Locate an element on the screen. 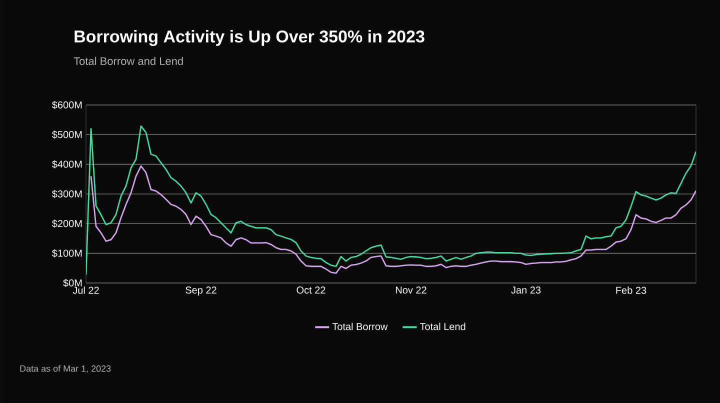  y-tick-label: $100M is located at coordinates (67, 253).